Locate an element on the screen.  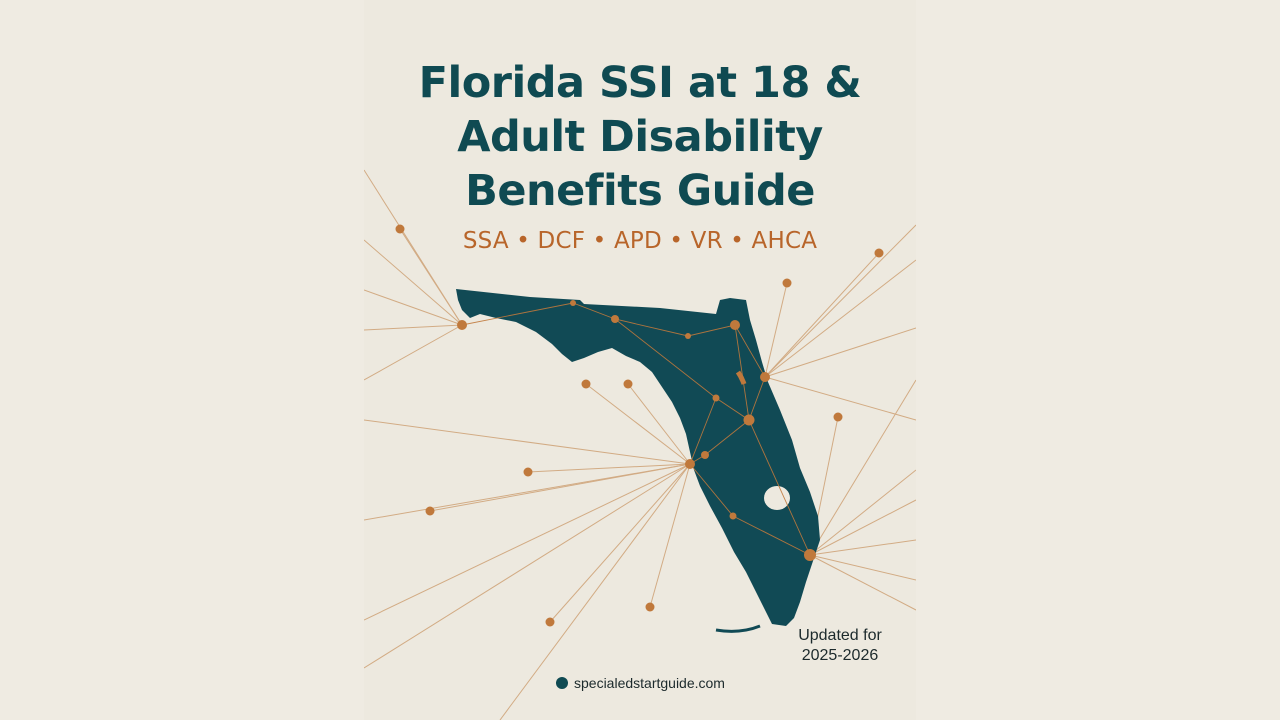
title-line-1: Florida SSI at 18 & is located at coordinates (640, 83).